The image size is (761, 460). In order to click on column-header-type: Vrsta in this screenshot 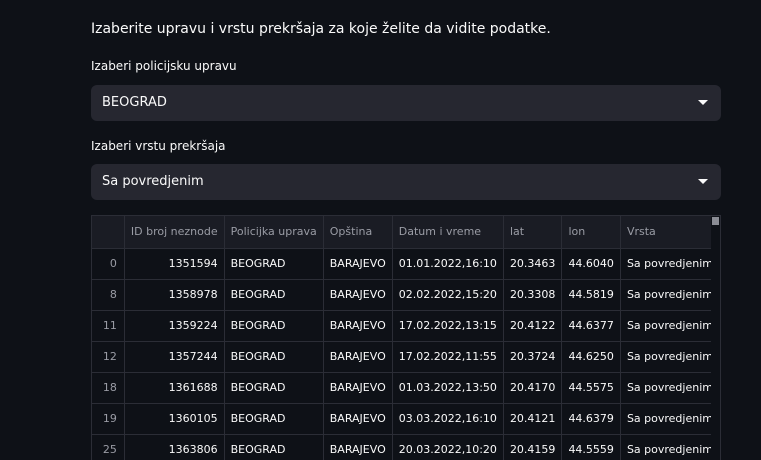, I will do `click(670, 232)`.